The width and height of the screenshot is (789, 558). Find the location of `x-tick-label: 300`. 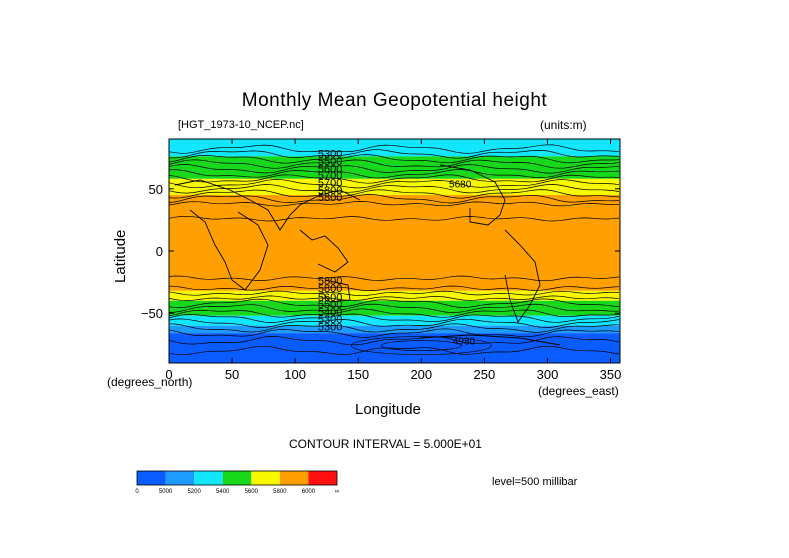

x-tick-label: 300 is located at coordinates (548, 374).